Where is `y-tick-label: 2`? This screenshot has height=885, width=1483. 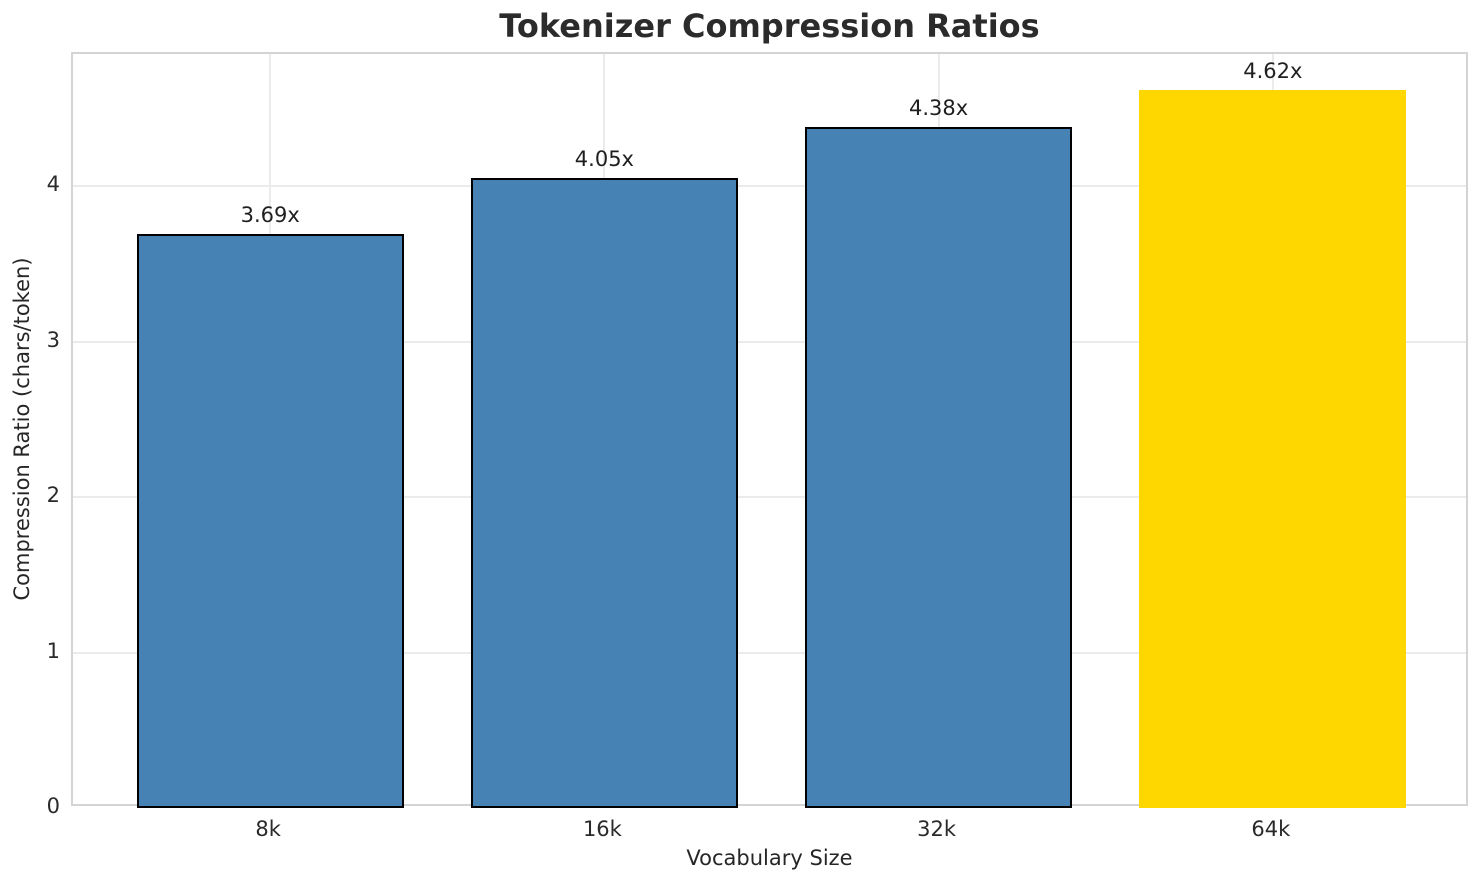 y-tick-label: 2 is located at coordinates (53, 495).